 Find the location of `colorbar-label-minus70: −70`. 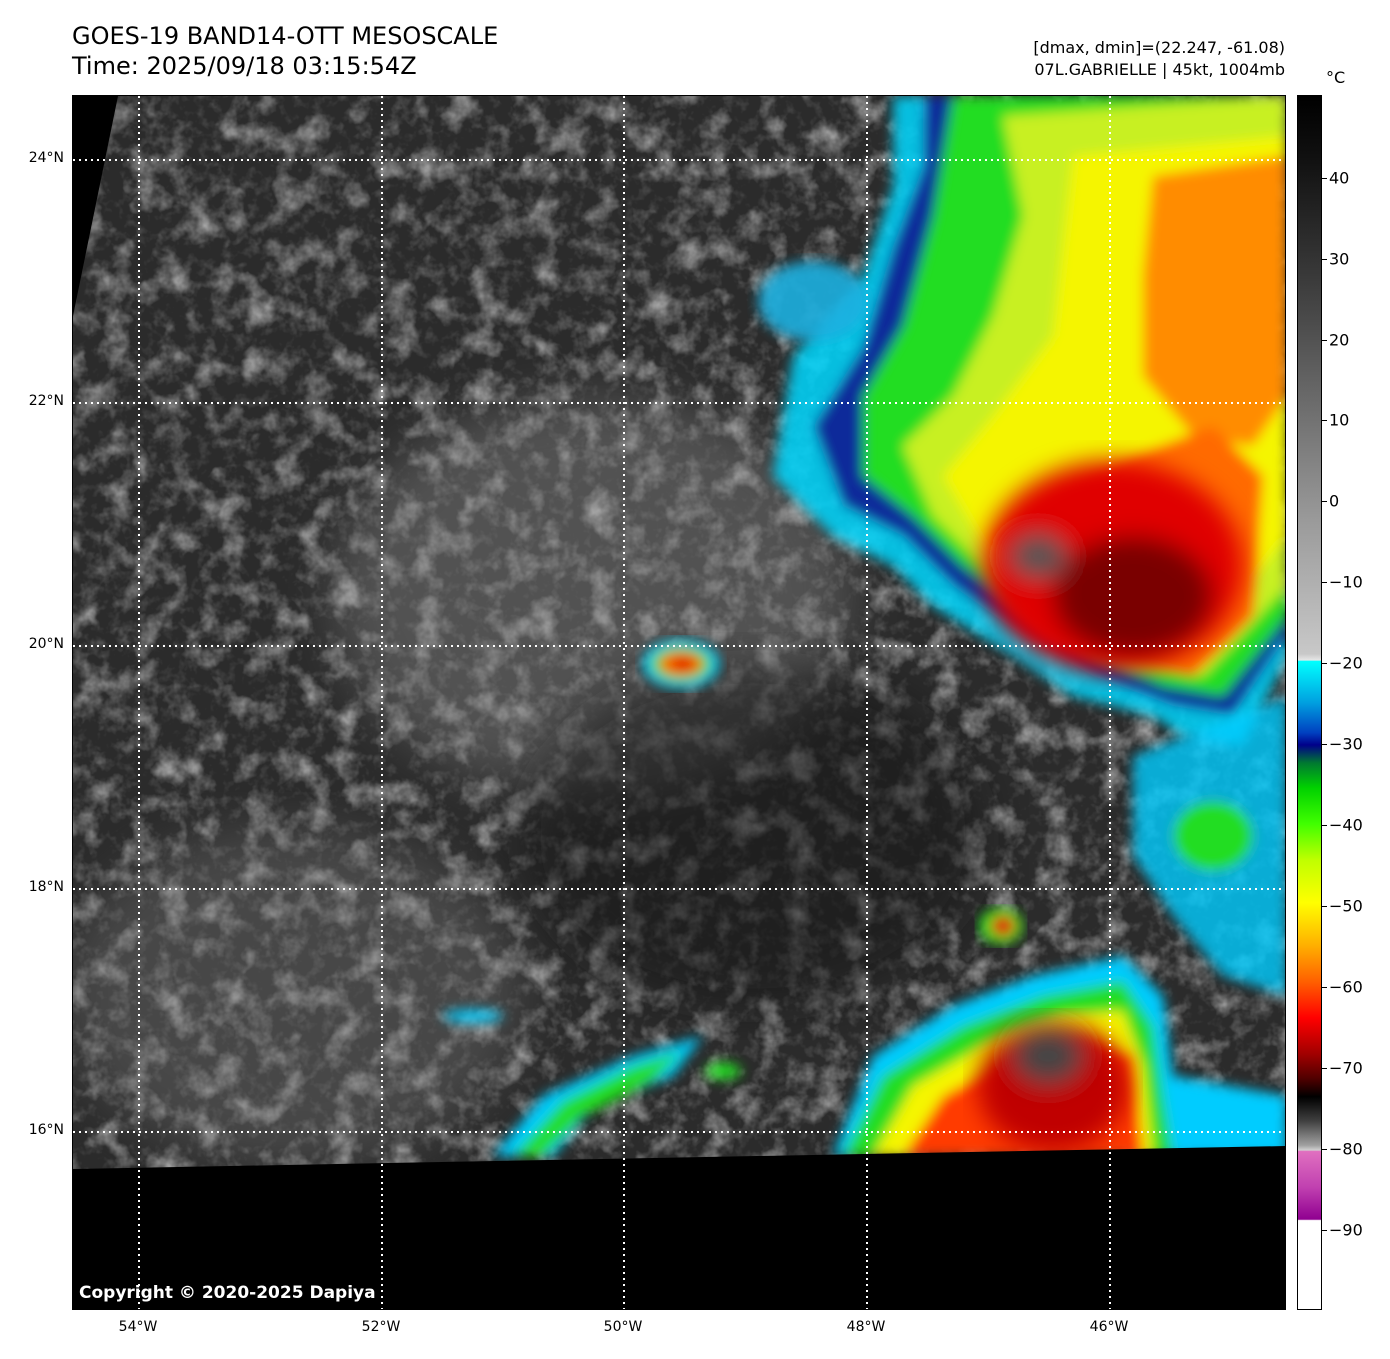

colorbar-label-minus70: −70 is located at coordinates (1346, 1068).